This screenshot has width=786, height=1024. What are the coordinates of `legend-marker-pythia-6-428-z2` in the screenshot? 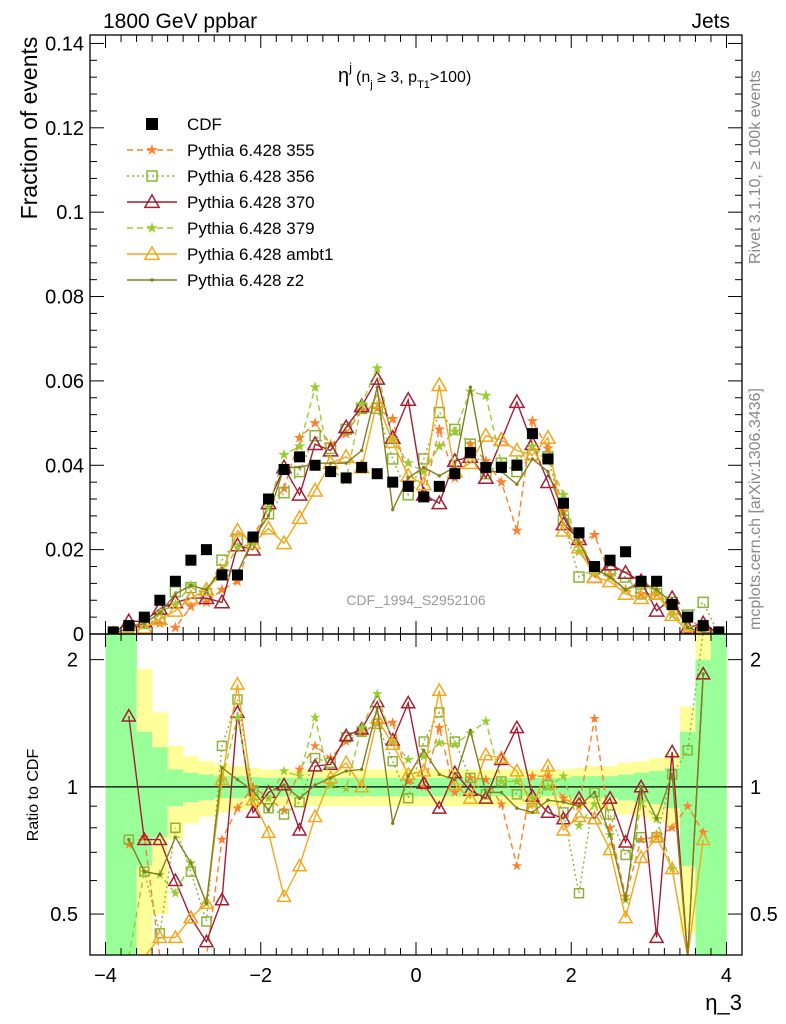 It's located at (152, 280).